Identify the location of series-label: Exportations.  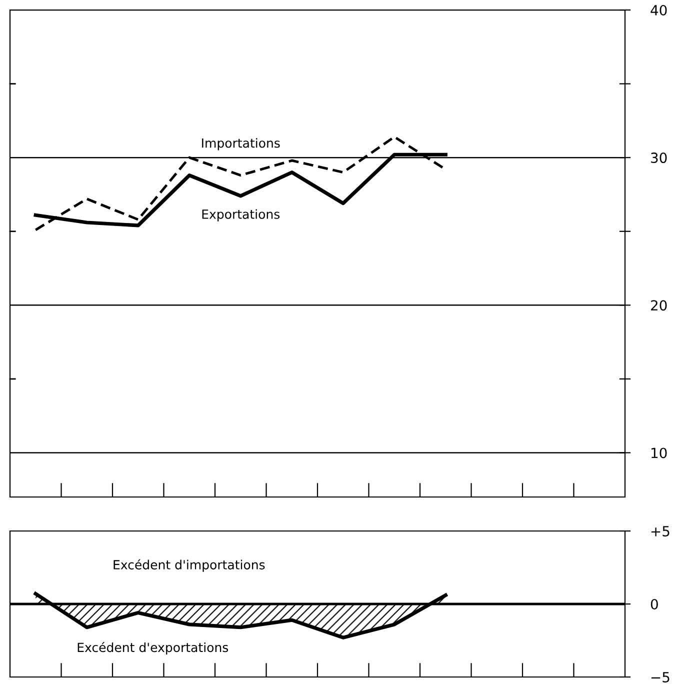
(241, 215).